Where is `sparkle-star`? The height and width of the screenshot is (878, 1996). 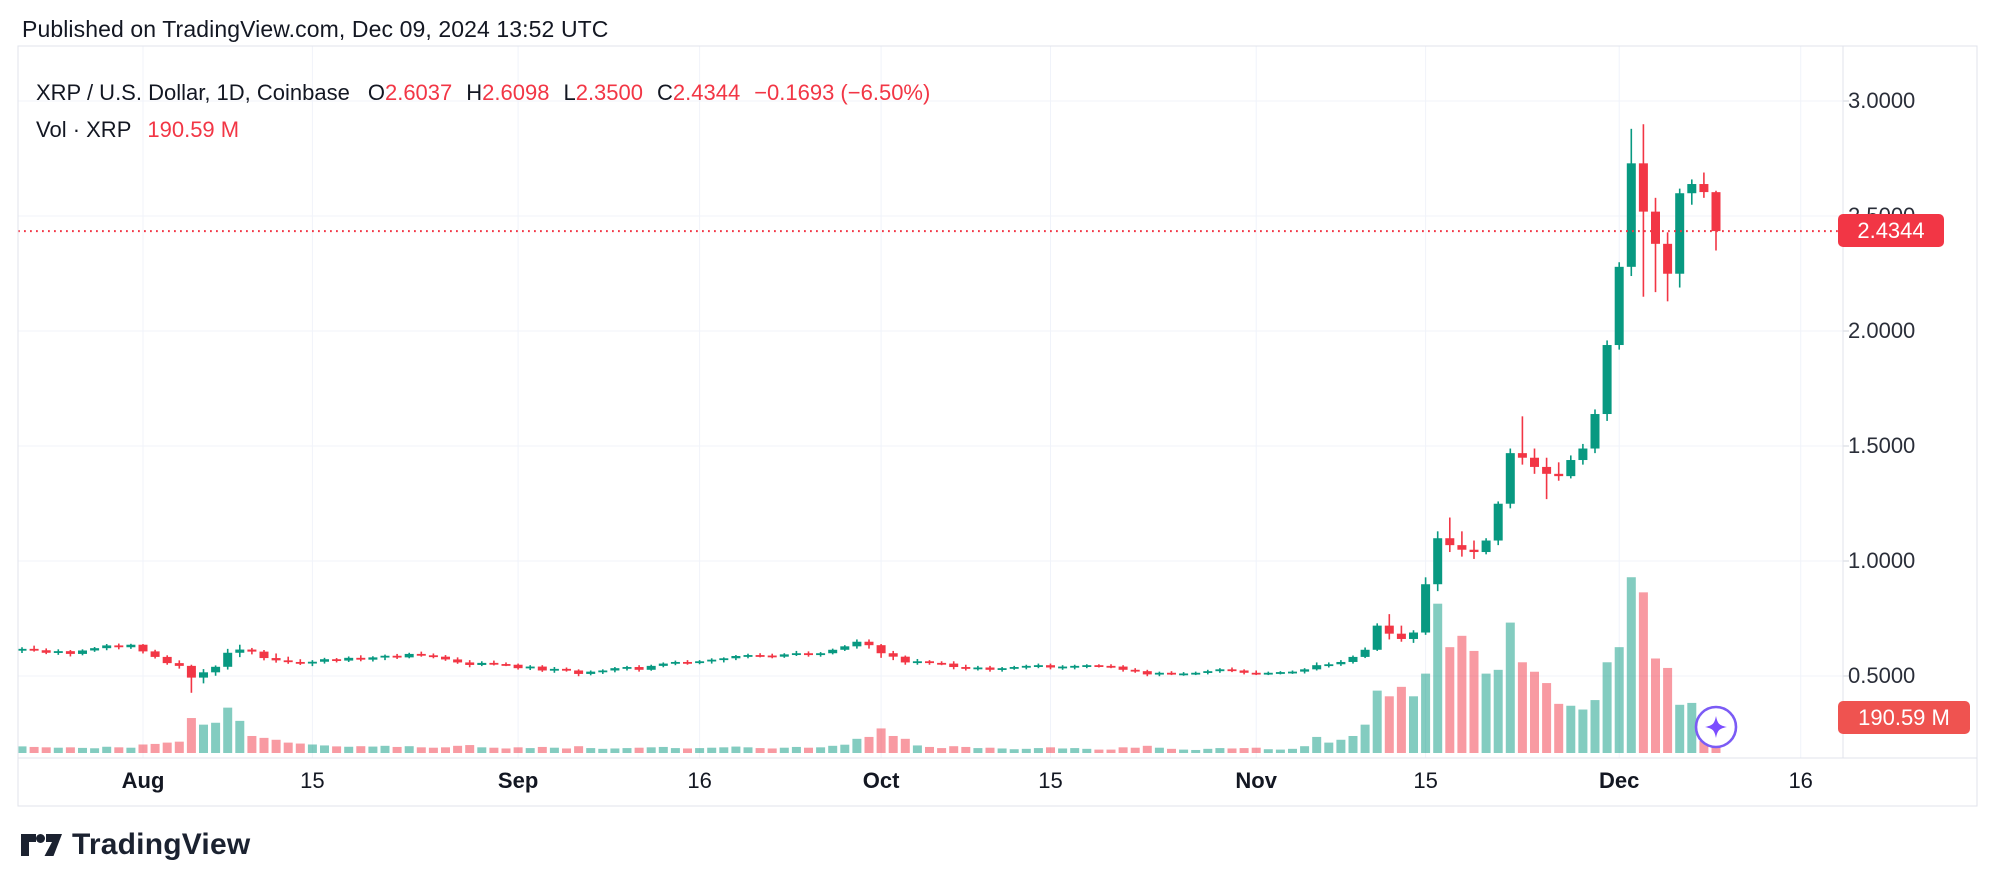
sparkle-star is located at coordinates (1716, 727).